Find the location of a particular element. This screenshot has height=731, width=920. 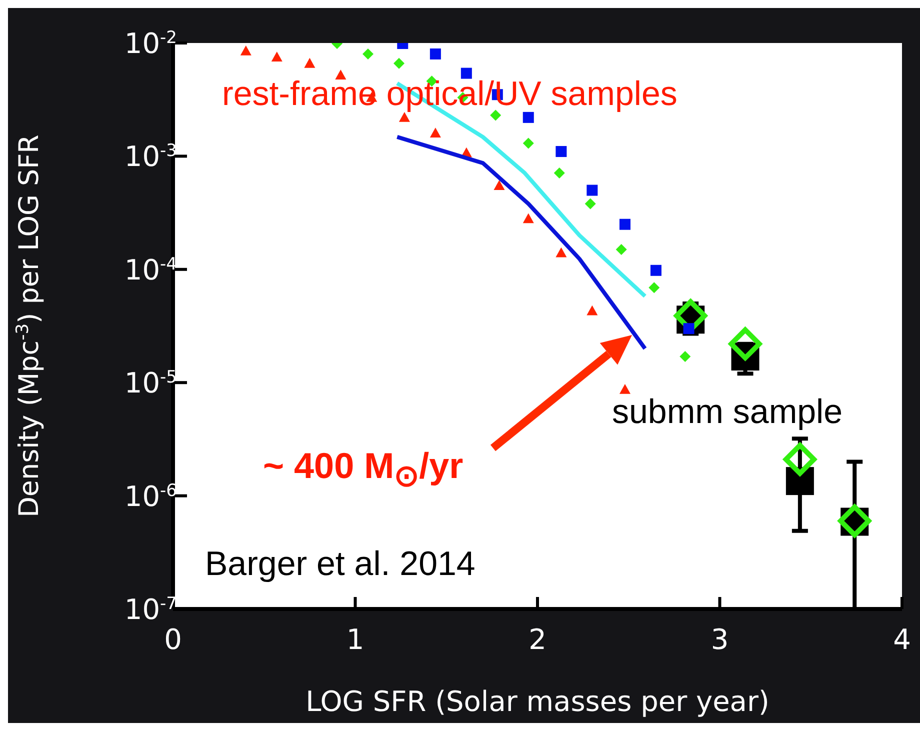

x-tick-label: 2 is located at coordinates (537, 639).